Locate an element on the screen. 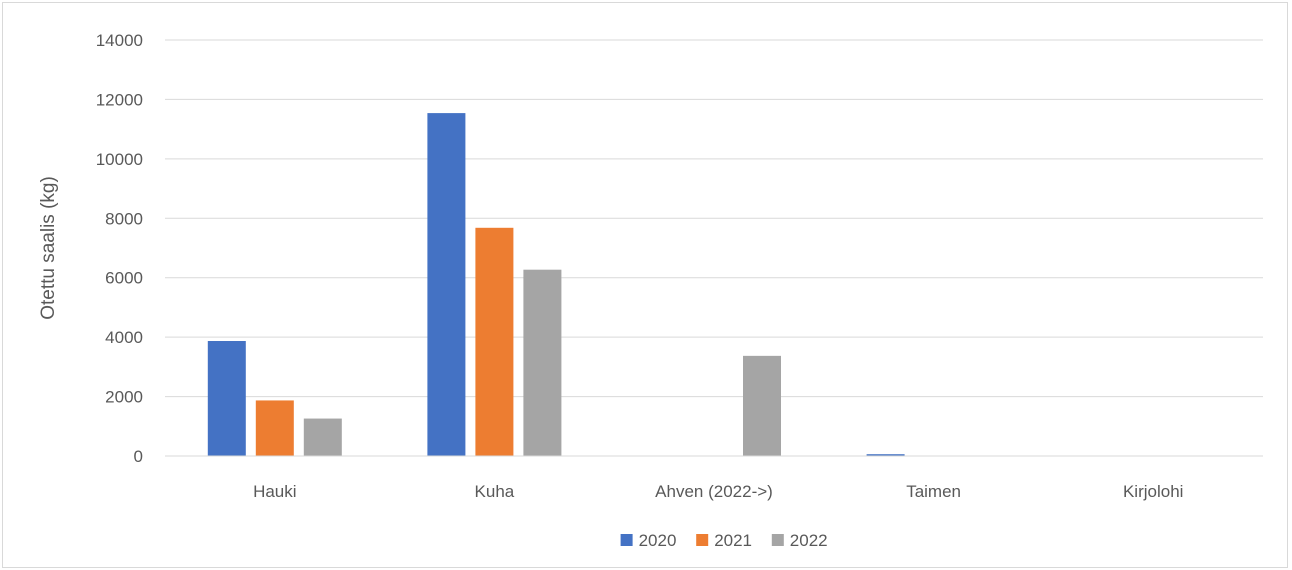 The height and width of the screenshot is (570, 1292). legend-swatch-2022 is located at coordinates (777, 540).